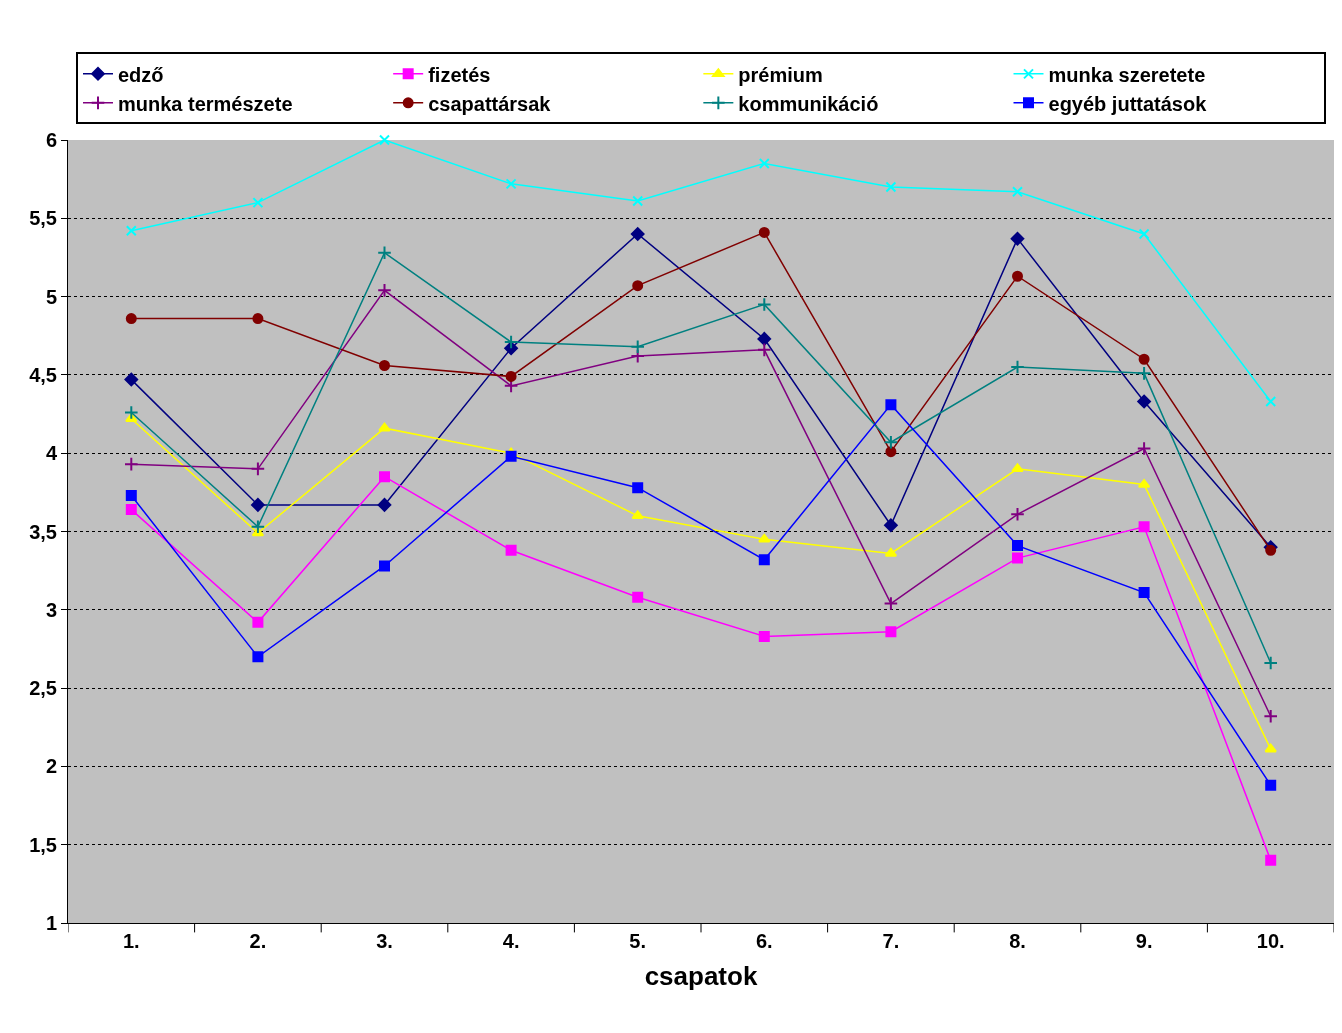 This screenshot has height=1033, width=1342. I want to click on legend-label: munka természete, so click(205, 103).